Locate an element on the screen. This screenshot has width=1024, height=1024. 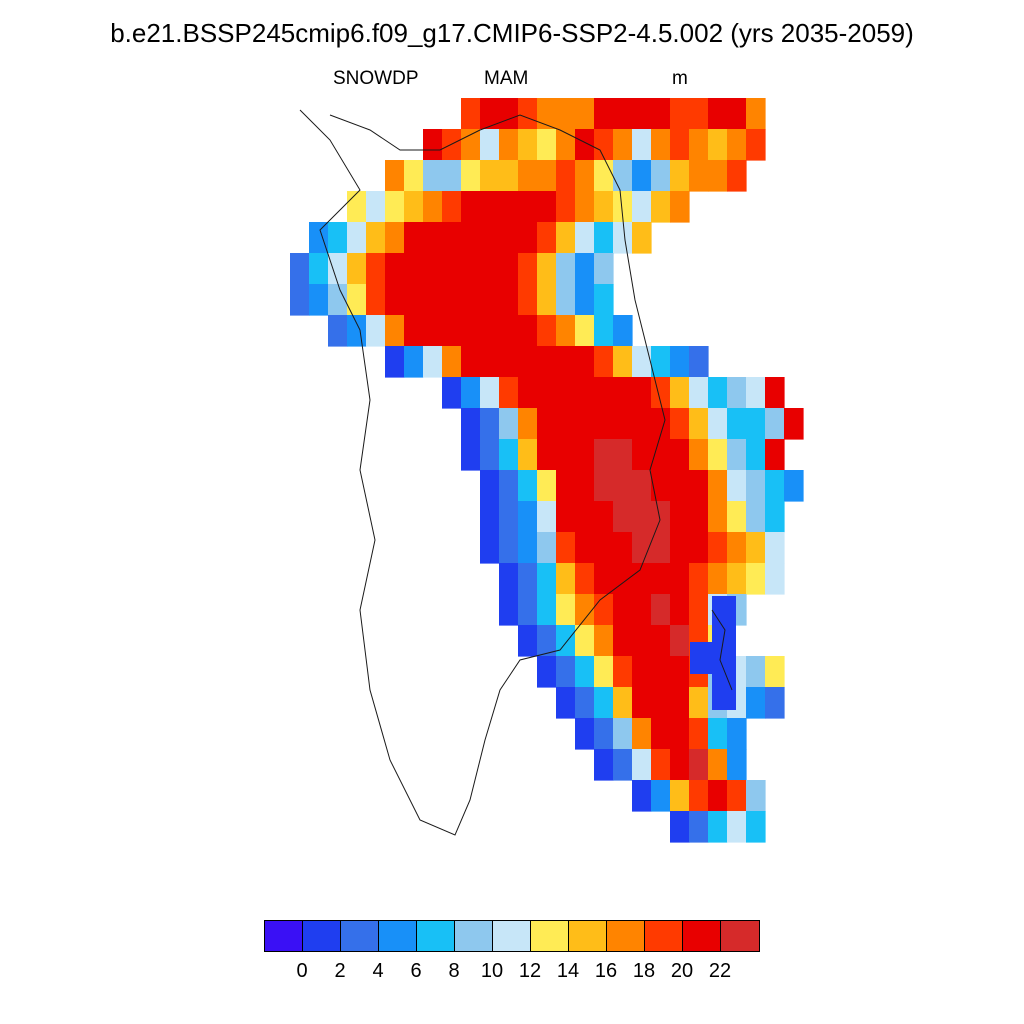
colorbar-tick-label: 6 is located at coordinates (416, 971).